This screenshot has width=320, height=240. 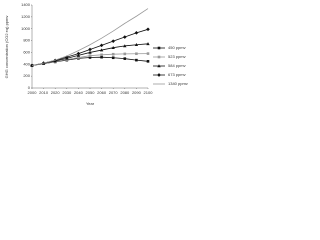 I want to click on x-tick-label: 2060, so click(x=102, y=92).